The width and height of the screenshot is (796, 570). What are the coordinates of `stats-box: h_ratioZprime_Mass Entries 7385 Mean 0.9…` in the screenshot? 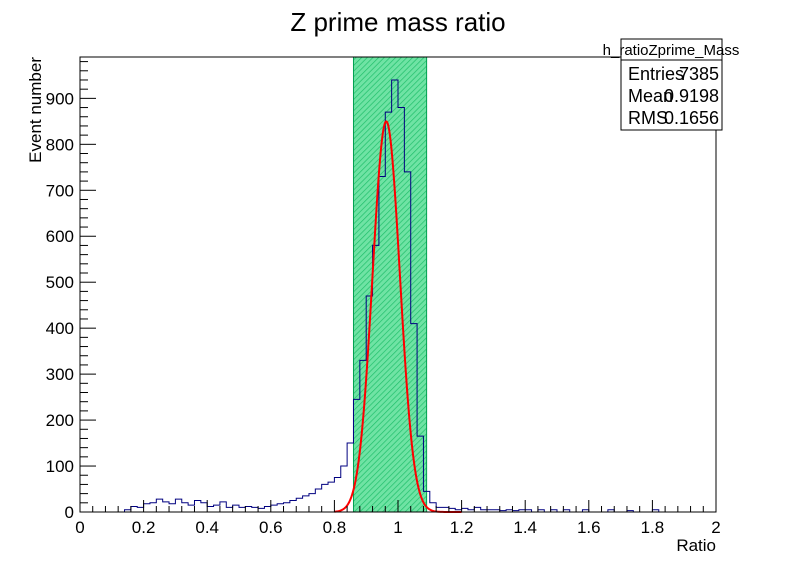 It's located at (671, 84).